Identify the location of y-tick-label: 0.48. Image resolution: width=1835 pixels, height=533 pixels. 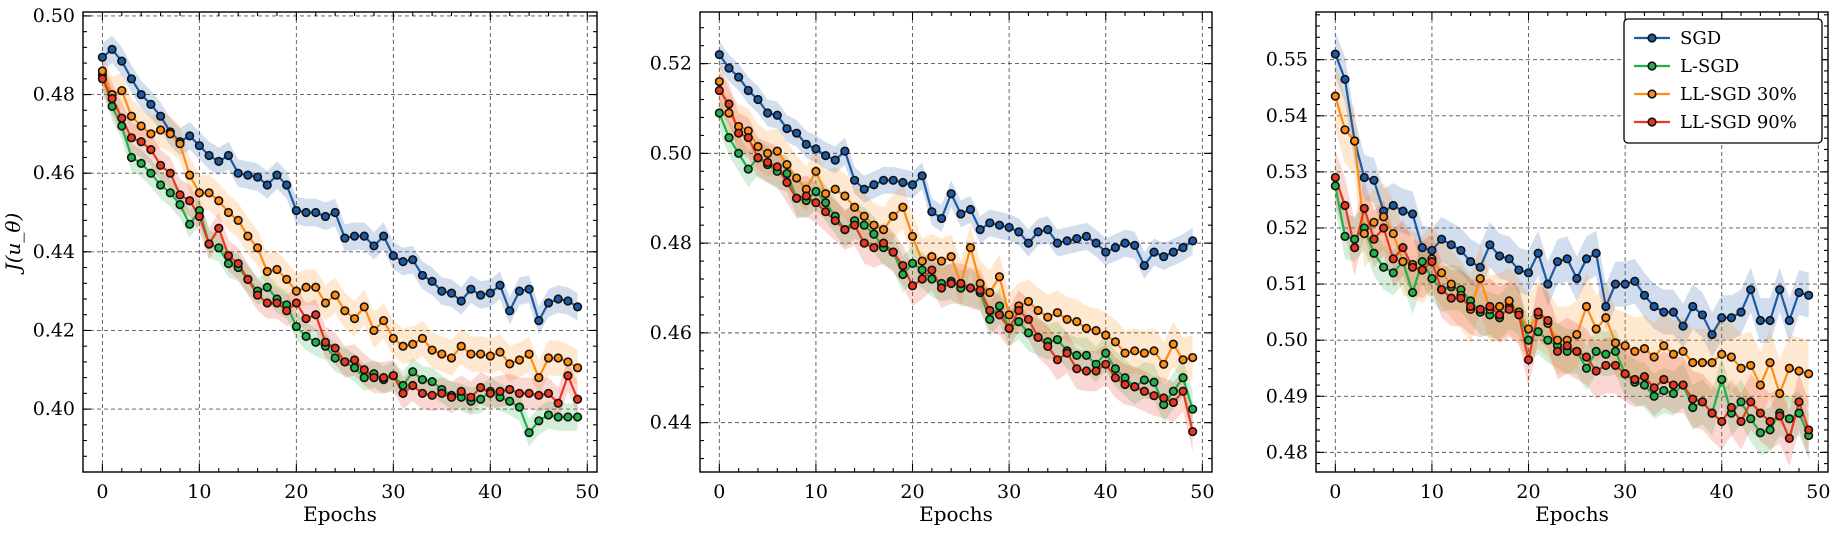
(54, 95).